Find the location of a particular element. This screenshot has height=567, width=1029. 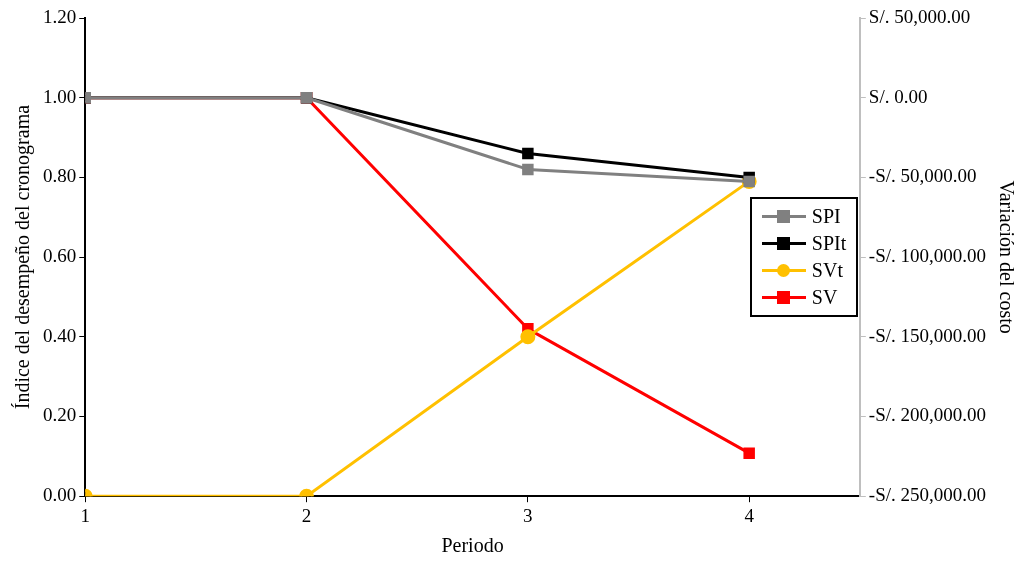

y-tick-label: 0.60 is located at coordinates (60, 256).